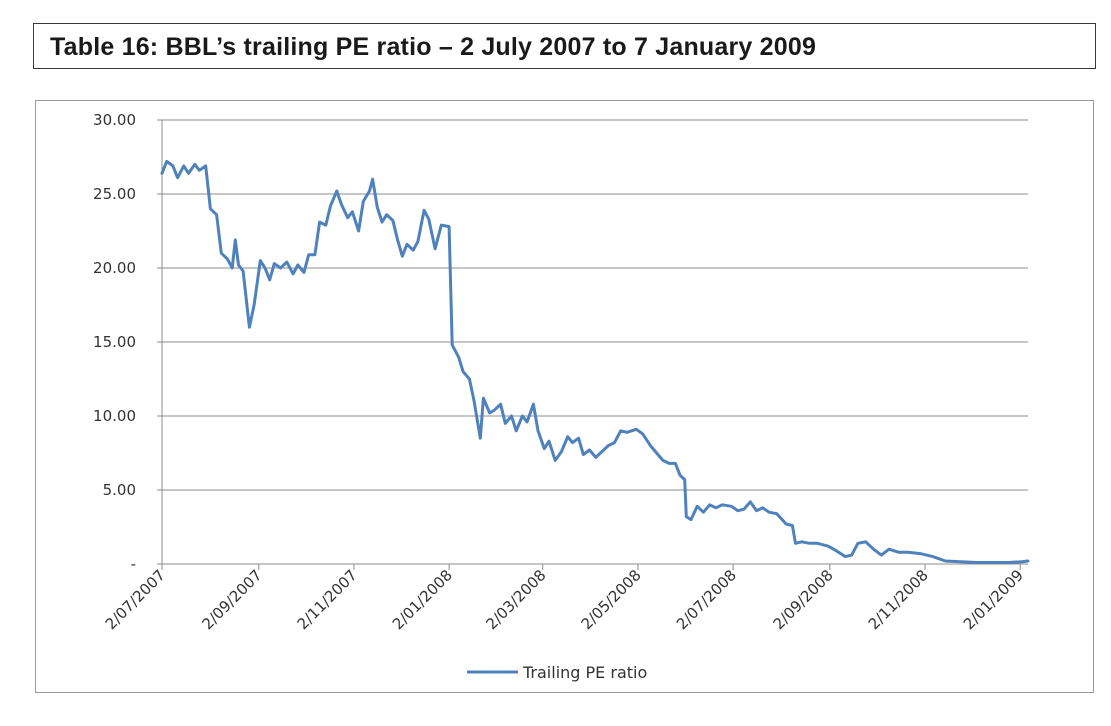 Image resolution: width=1111 pixels, height=726 pixels. What do you see at coordinates (515, 599) in the screenshot?
I see `x-tick-label: 2/03/2008` at bounding box center [515, 599].